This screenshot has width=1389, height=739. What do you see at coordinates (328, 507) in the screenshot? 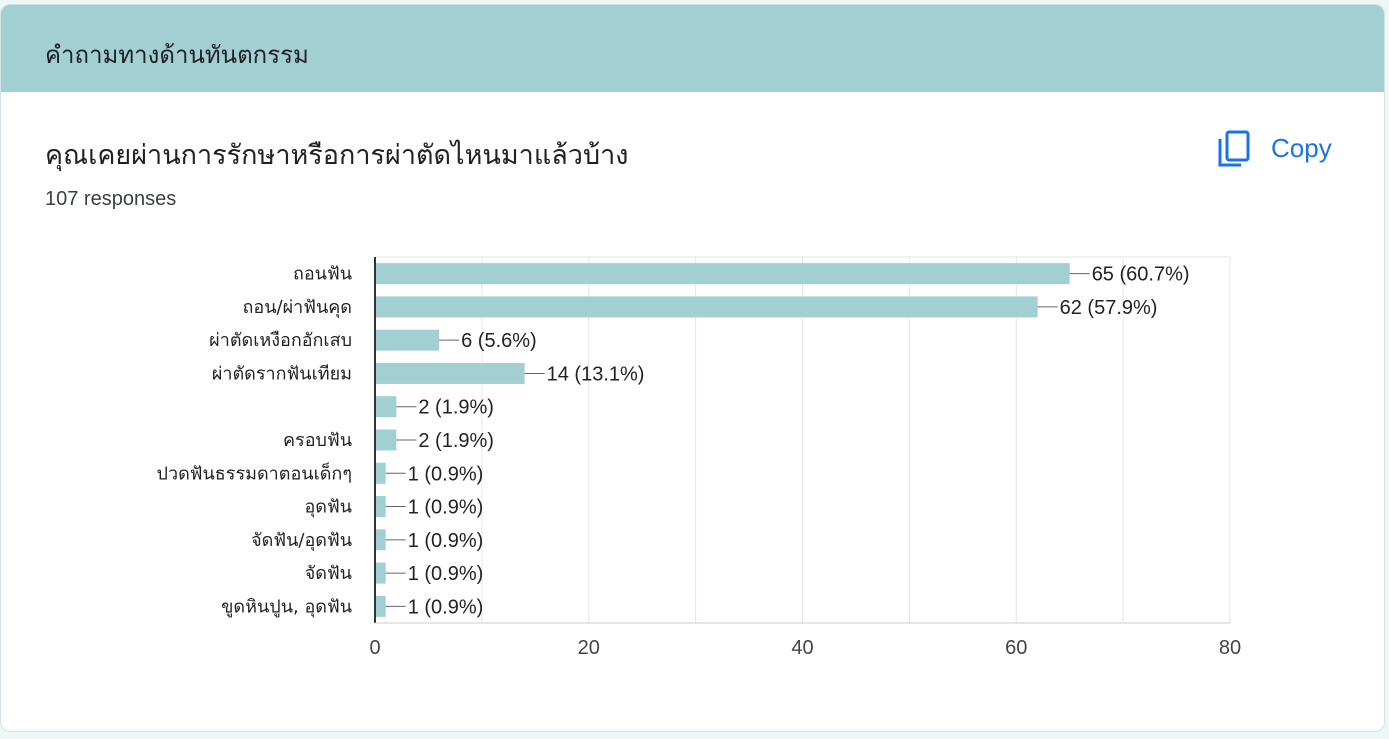
I see `category-label: อุดฟัน` at bounding box center [328, 507].